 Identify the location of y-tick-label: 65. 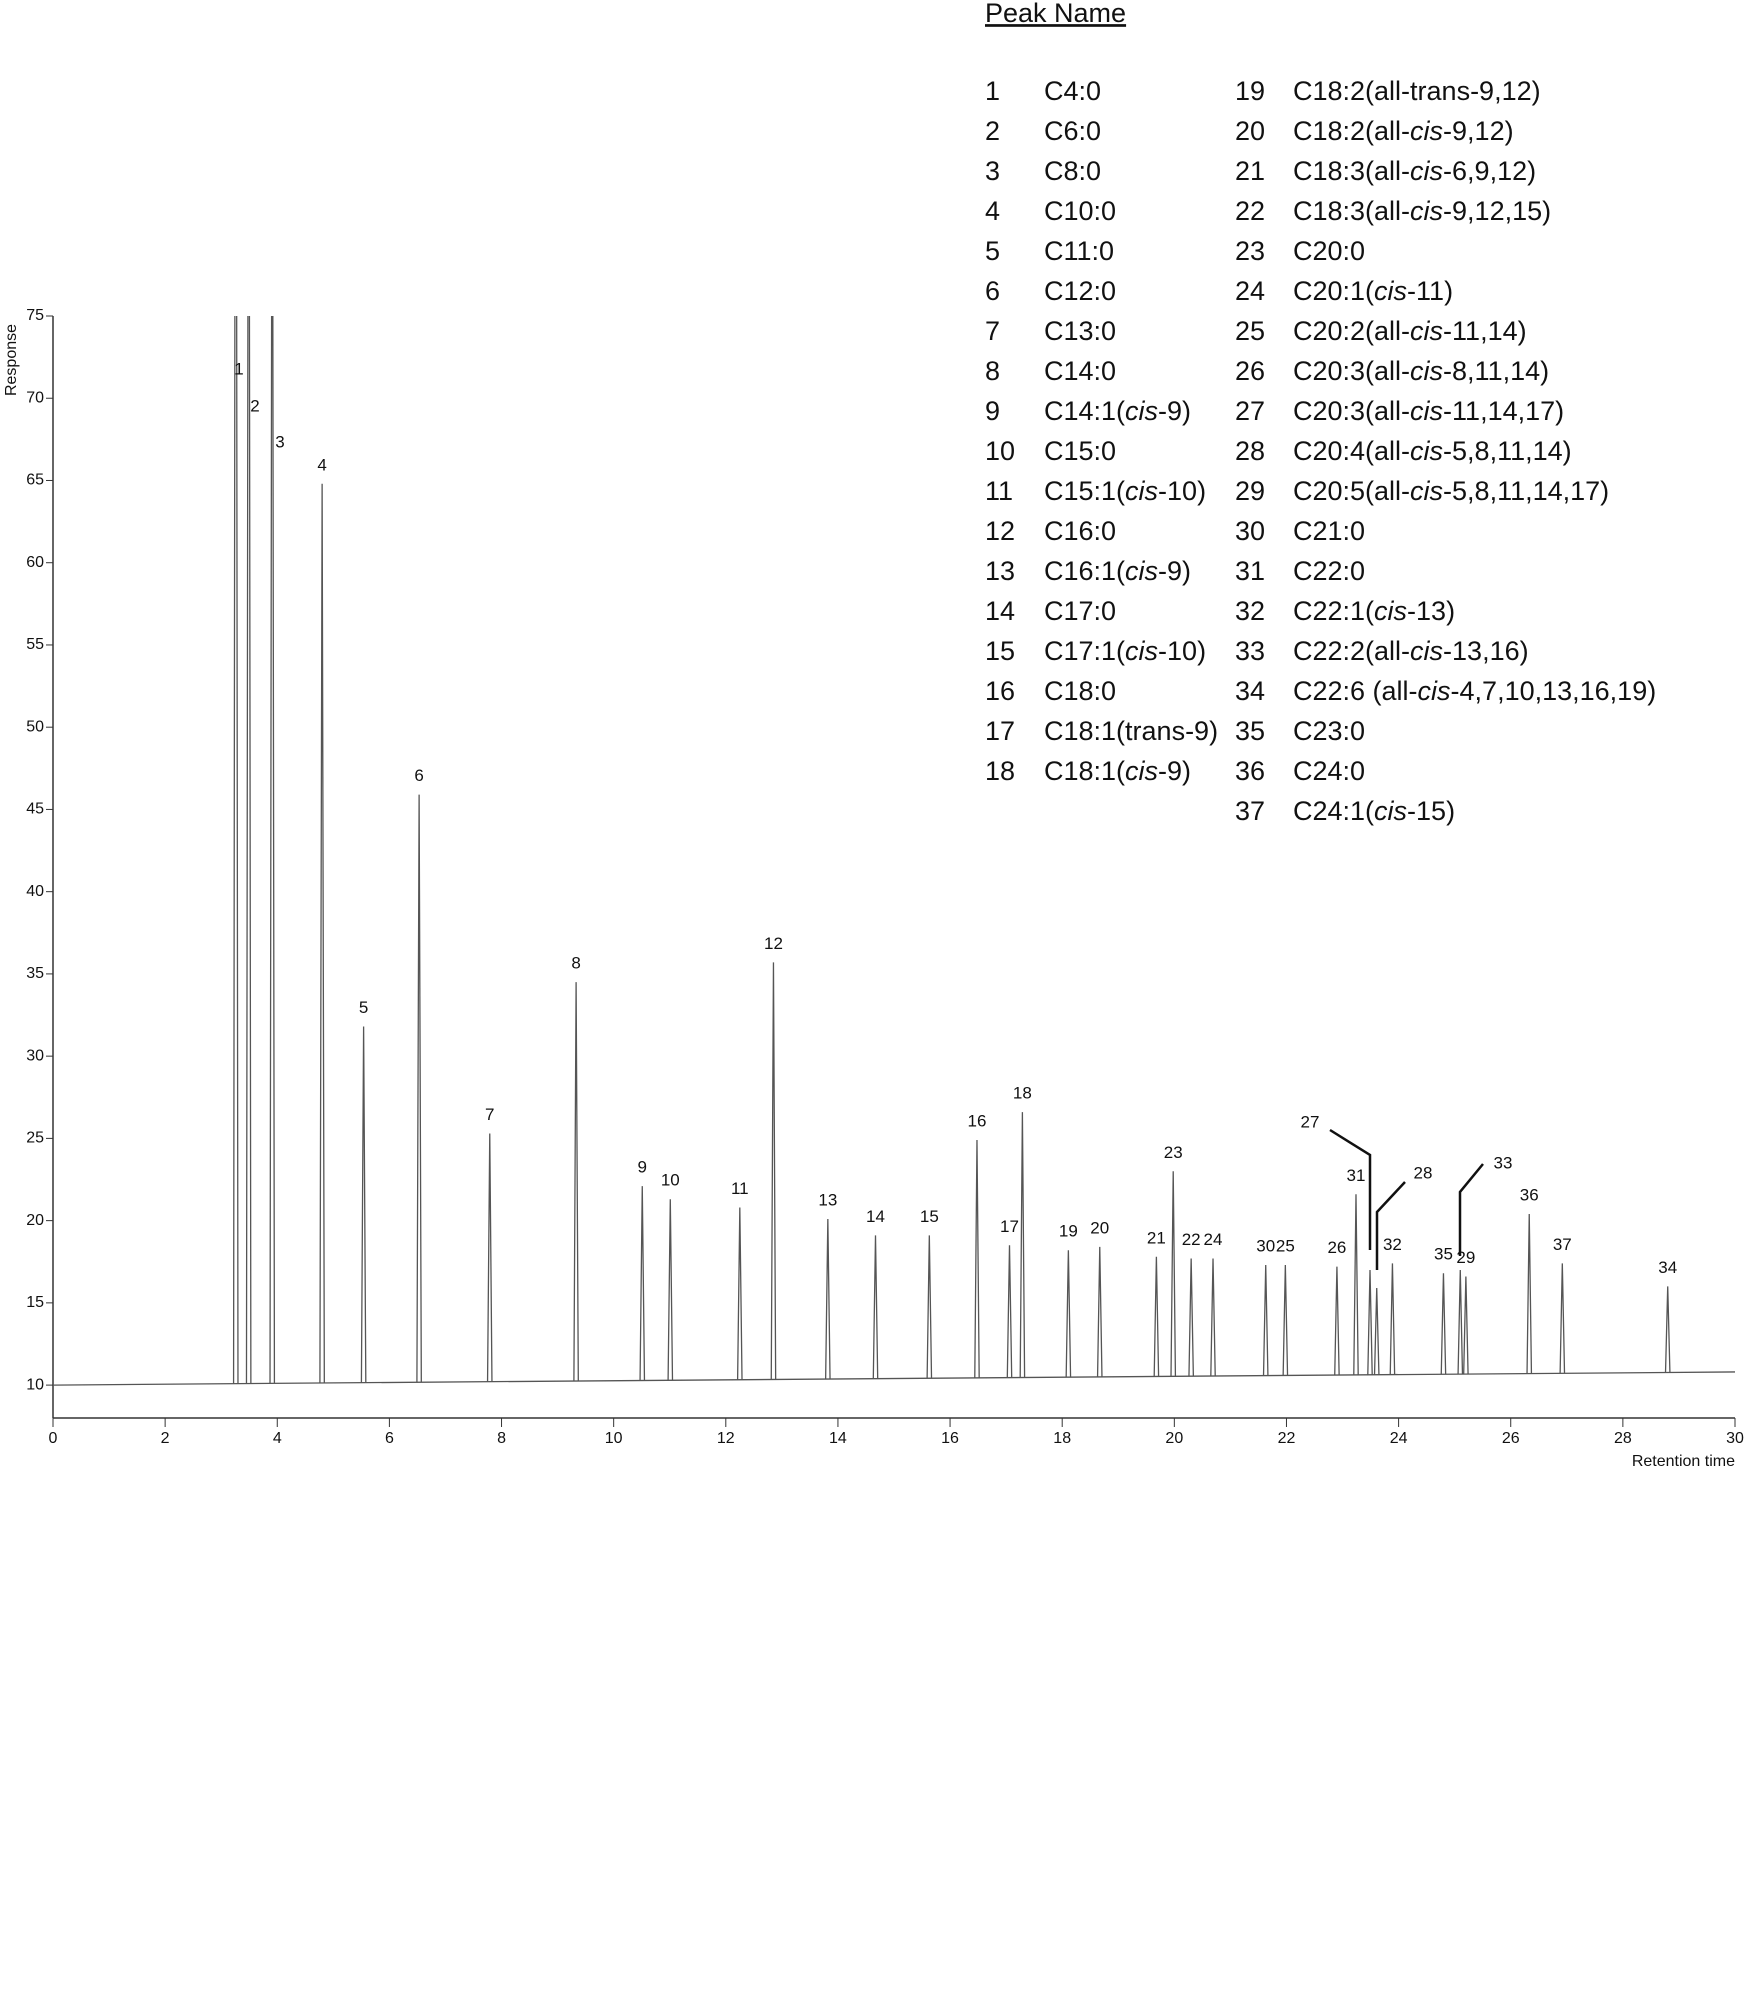
(35, 480).